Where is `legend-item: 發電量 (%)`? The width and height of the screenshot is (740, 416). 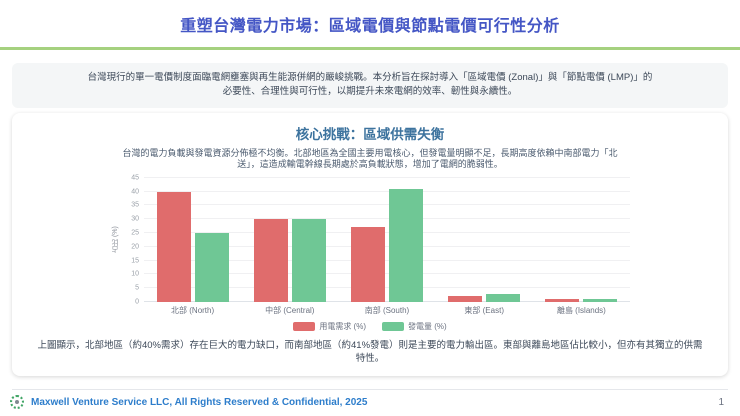 legend-item: 發電量 (%) is located at coordinates (414, 326).